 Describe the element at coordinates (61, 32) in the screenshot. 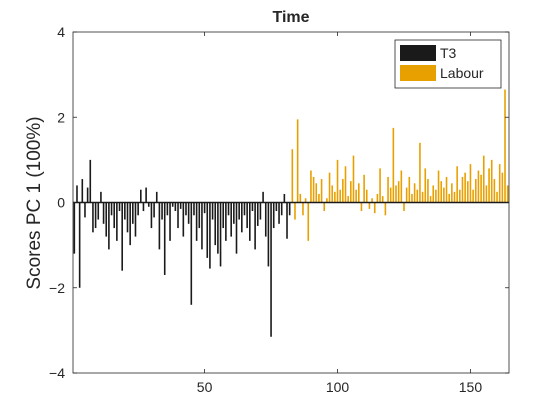

I see `y-tick-label-4: 4` at that location.